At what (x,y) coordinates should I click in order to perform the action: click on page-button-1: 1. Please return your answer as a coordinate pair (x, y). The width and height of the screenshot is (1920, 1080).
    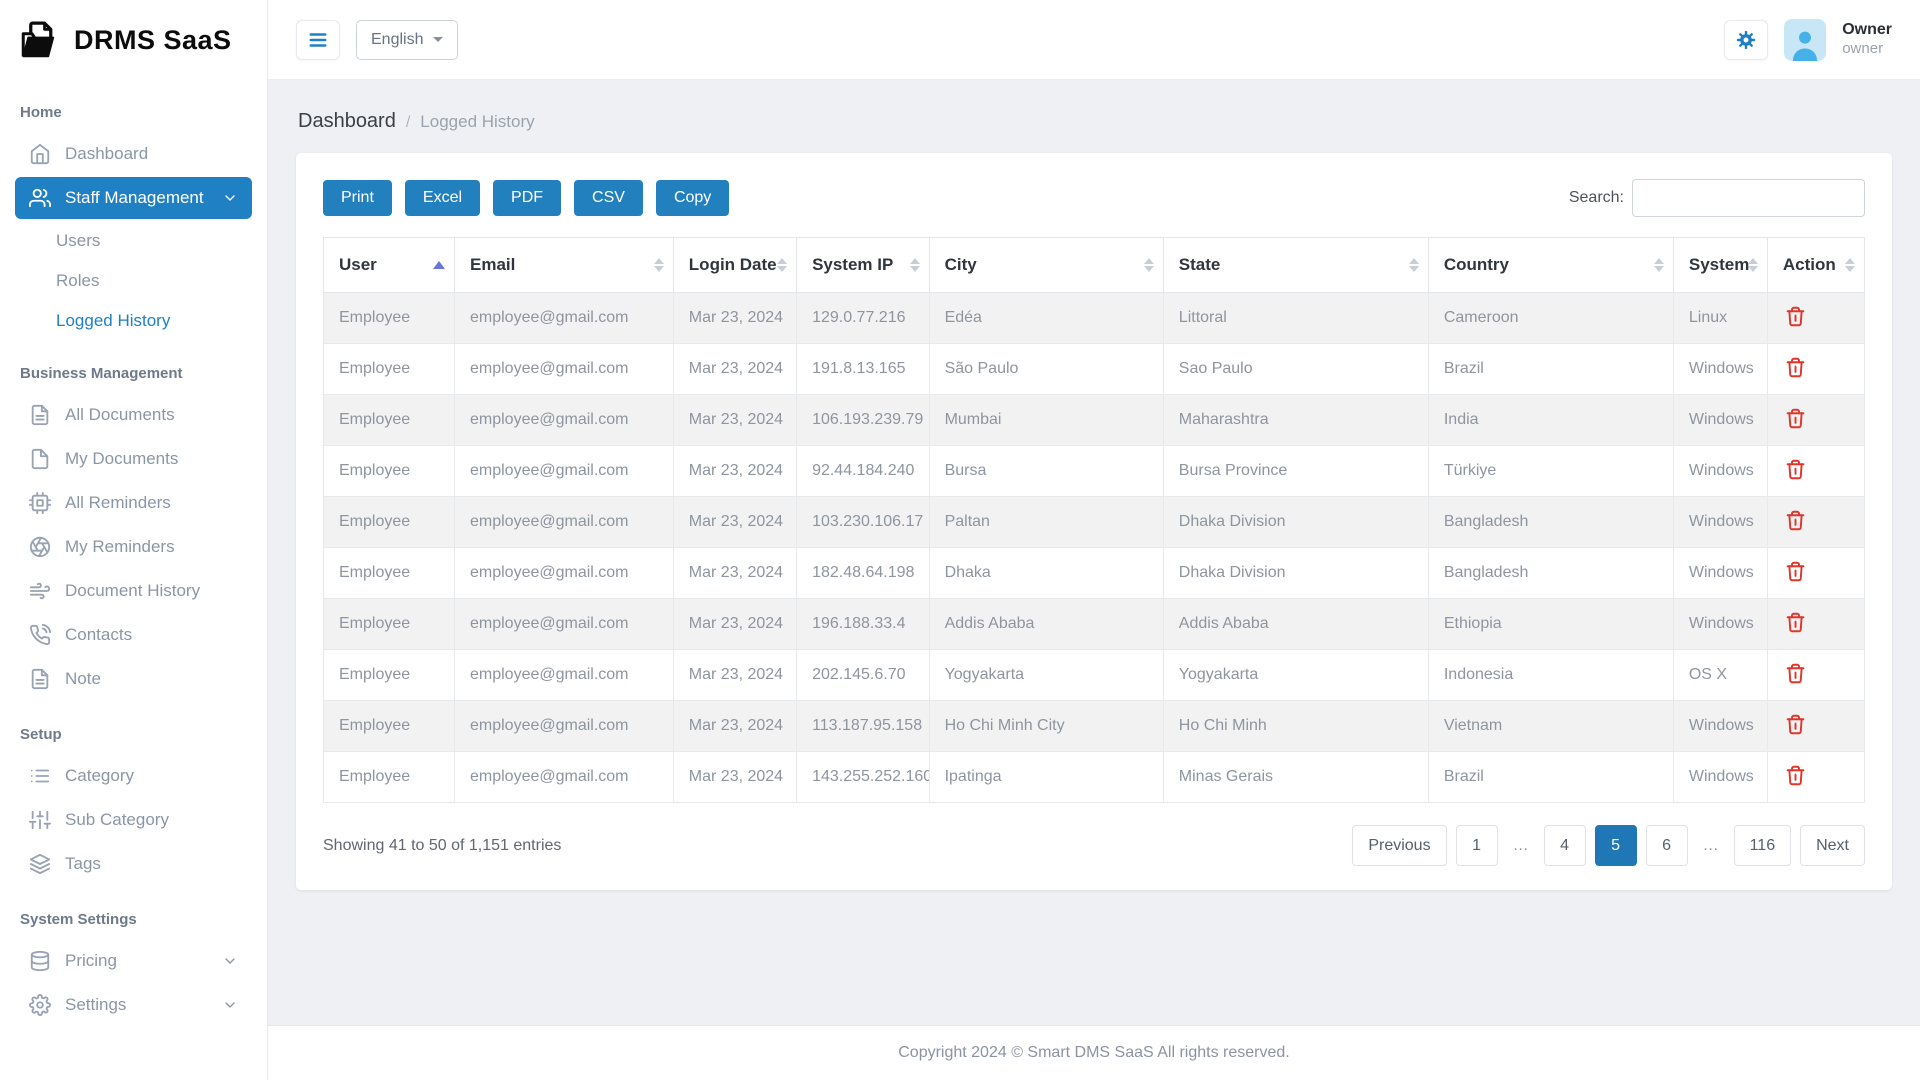
    Looking at the image, I should click on (1476, 845).